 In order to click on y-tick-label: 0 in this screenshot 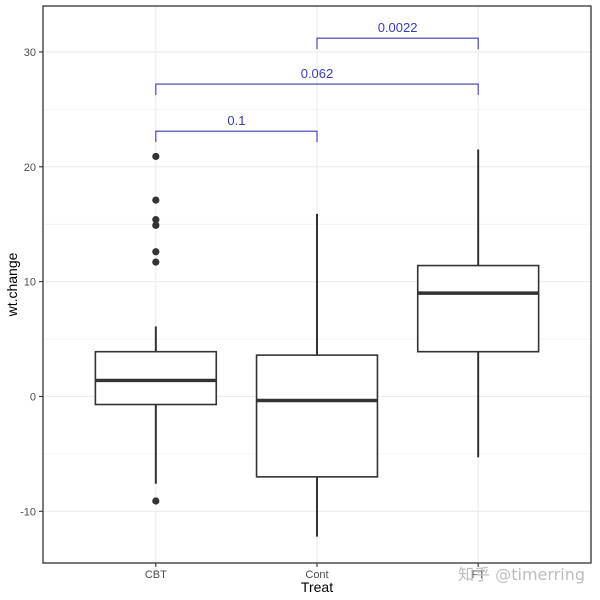, I will do `click(33, 397)`.